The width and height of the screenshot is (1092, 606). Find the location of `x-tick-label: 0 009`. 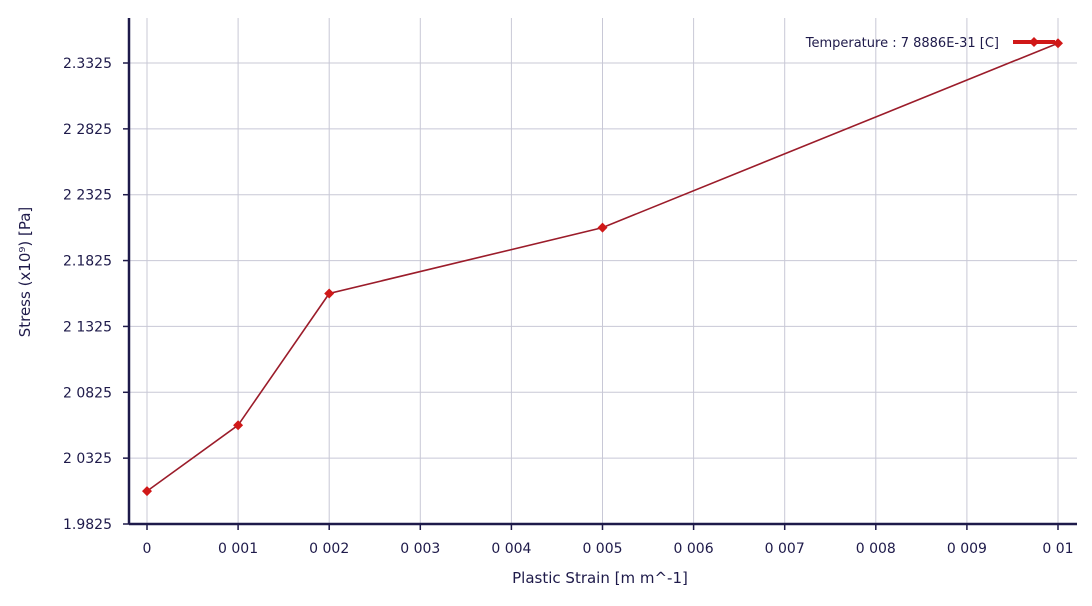

x-tick-label: 0 009 is located at coordinates (967, 549).